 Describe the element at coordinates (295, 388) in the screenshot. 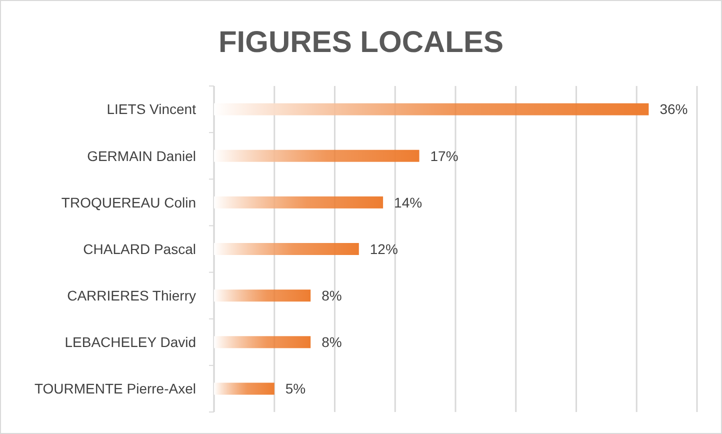

I see `data-label: 5%` at that location.